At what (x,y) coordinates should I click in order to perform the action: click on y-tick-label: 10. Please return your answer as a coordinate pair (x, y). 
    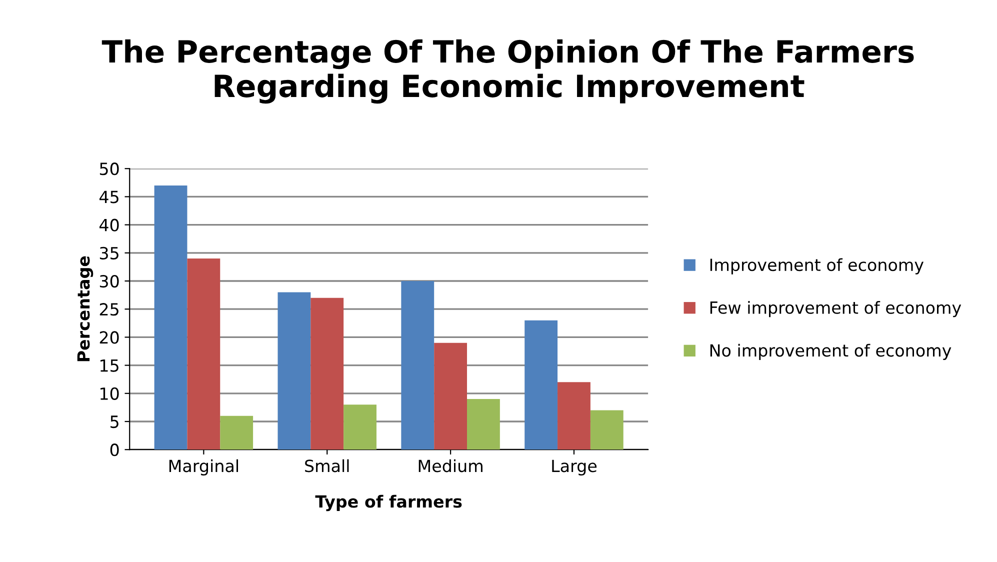
    Looking at the image, I should click on (109, 393).